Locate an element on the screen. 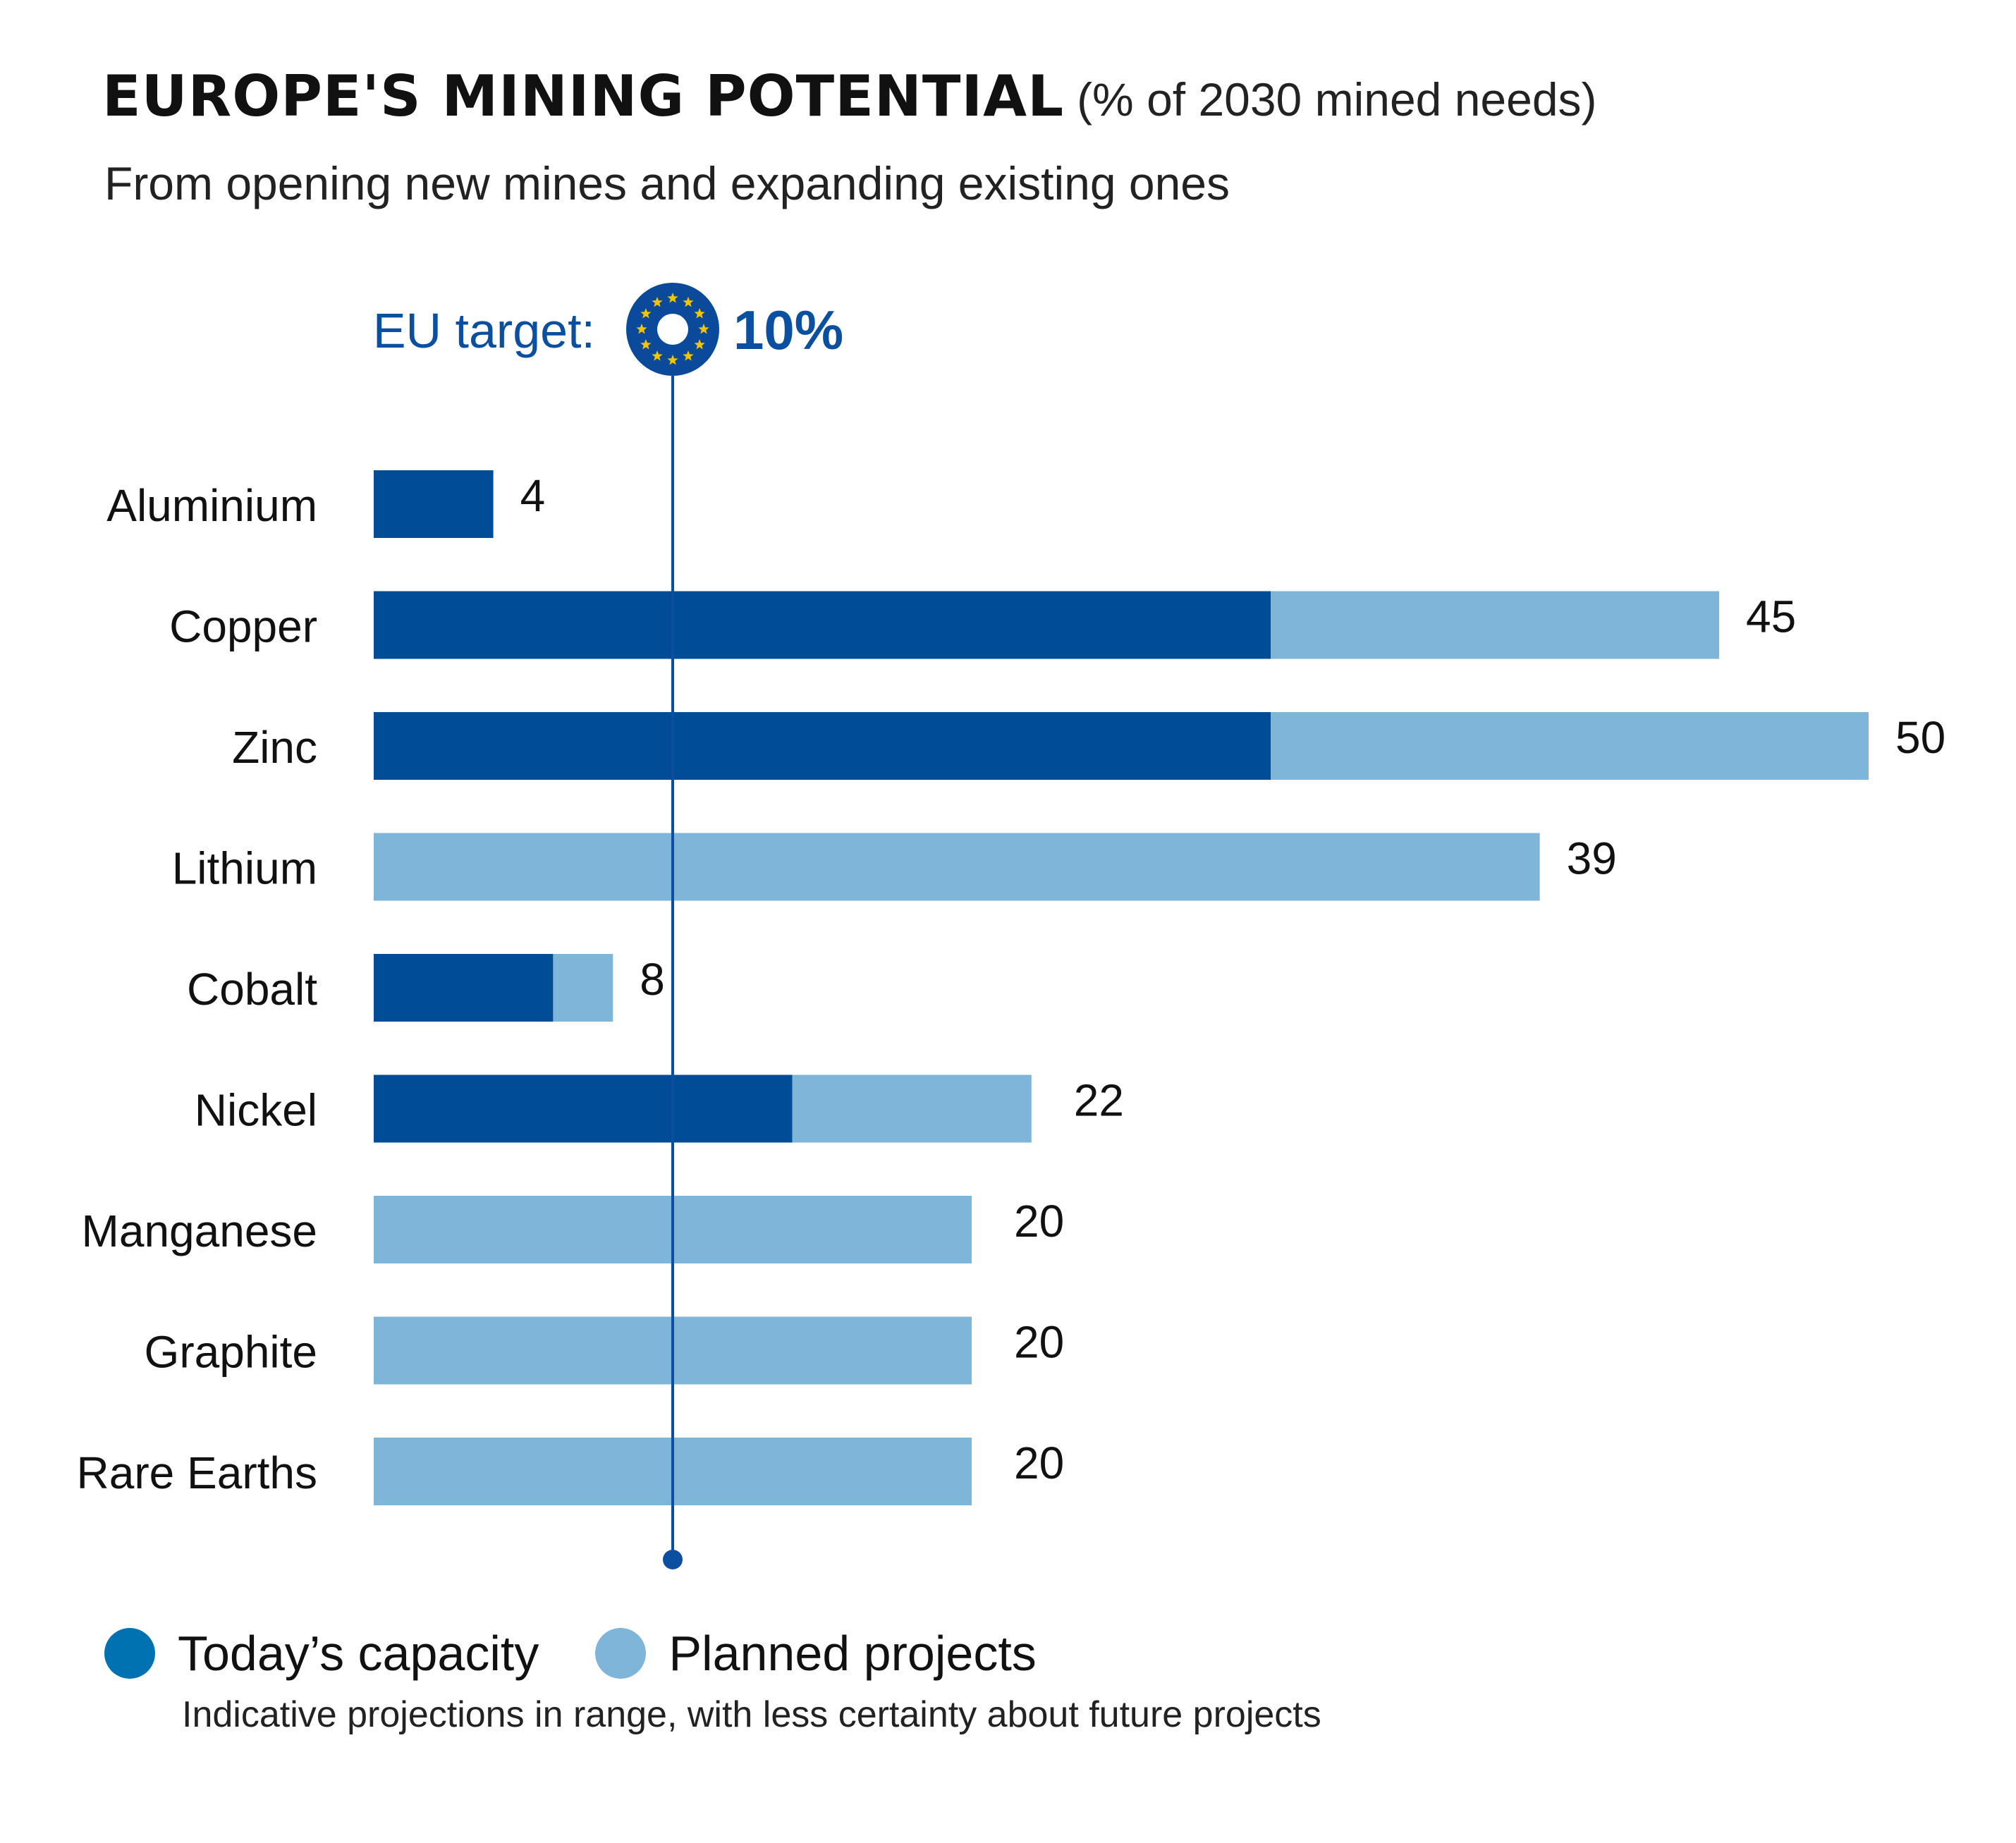 The width and height of the screenshot is (2016, 1843). value-label-zinc: 50 is located at coordinates (1920, 737).